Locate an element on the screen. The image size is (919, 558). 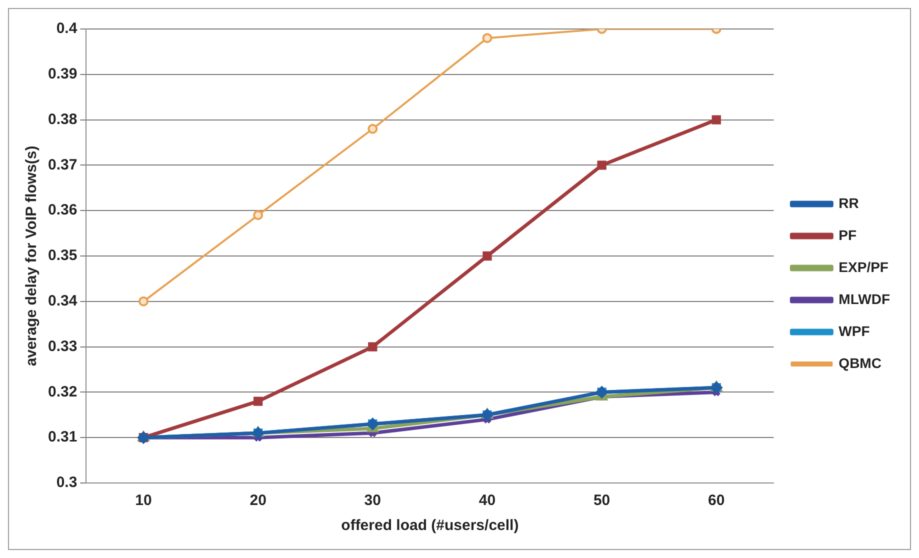
y-tick-label: 0.32 is located at coordinates (63, 391).